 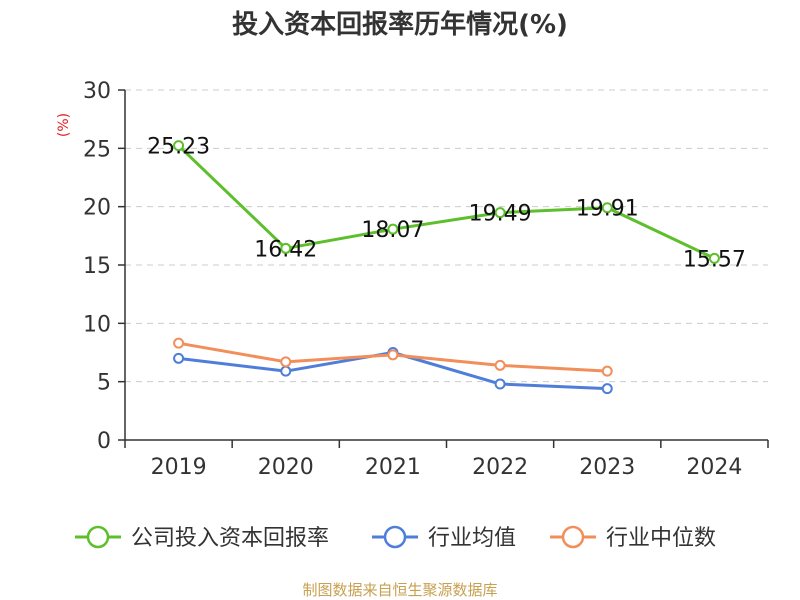 I want to click on legend-item: 公司投入资本回报率, so click(x=202, y=538).